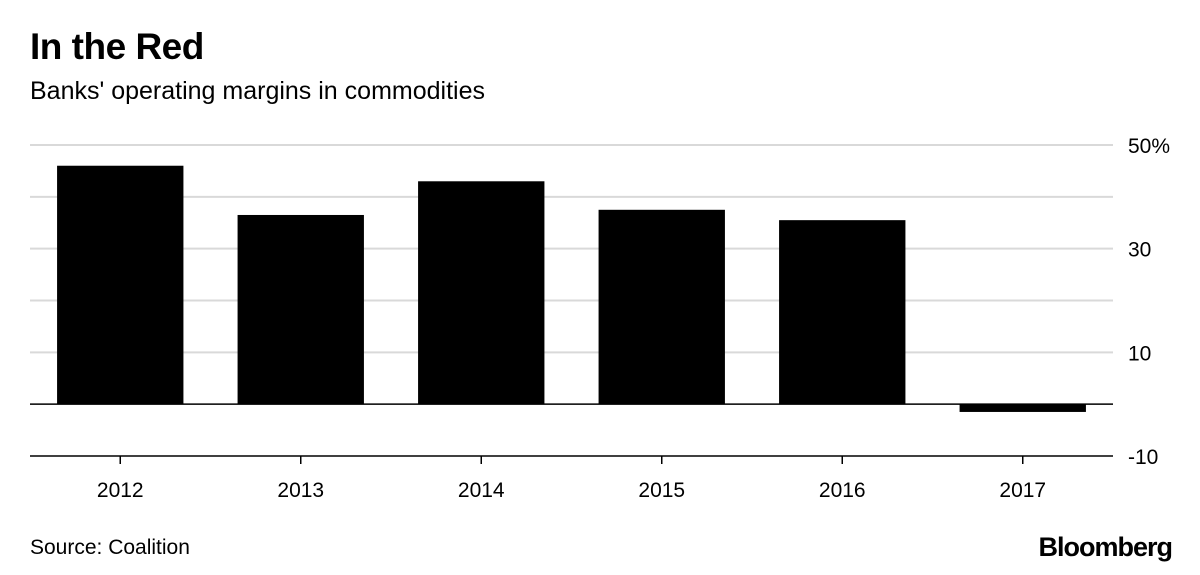  I want to click on x-tick-label: 2017, so click(1022, 490).